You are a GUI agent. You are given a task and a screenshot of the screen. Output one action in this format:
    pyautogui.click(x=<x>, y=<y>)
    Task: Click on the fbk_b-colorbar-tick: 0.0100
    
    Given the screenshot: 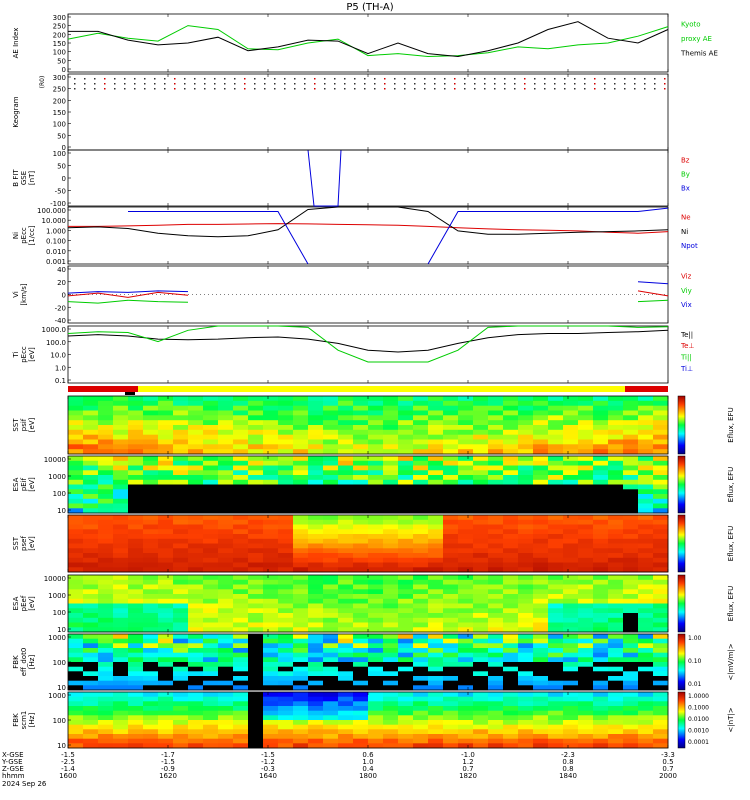 What is the action you would take?
    pyautogui.click(x=698, y=719)
    